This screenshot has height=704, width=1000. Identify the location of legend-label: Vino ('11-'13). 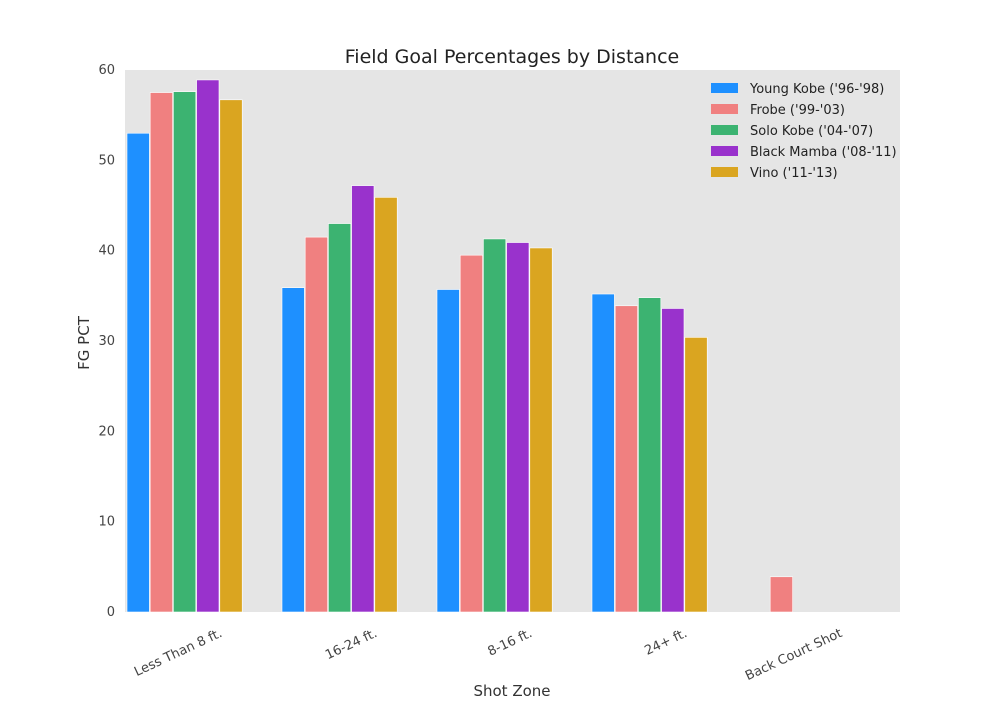
(794, 173).